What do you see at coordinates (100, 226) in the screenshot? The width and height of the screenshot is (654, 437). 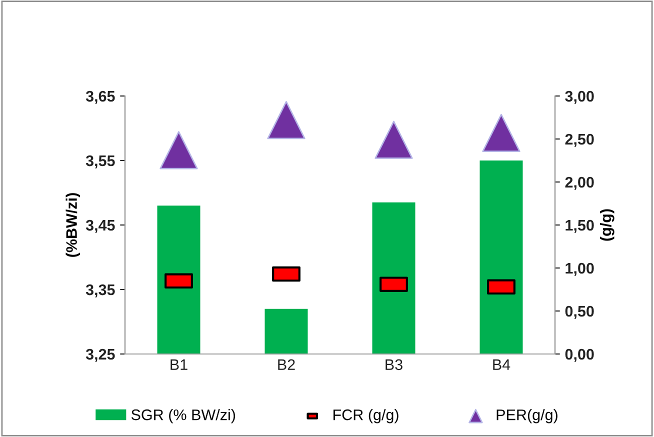 I see `y-tick-label: 3,45` at bounding box center [100, 226].